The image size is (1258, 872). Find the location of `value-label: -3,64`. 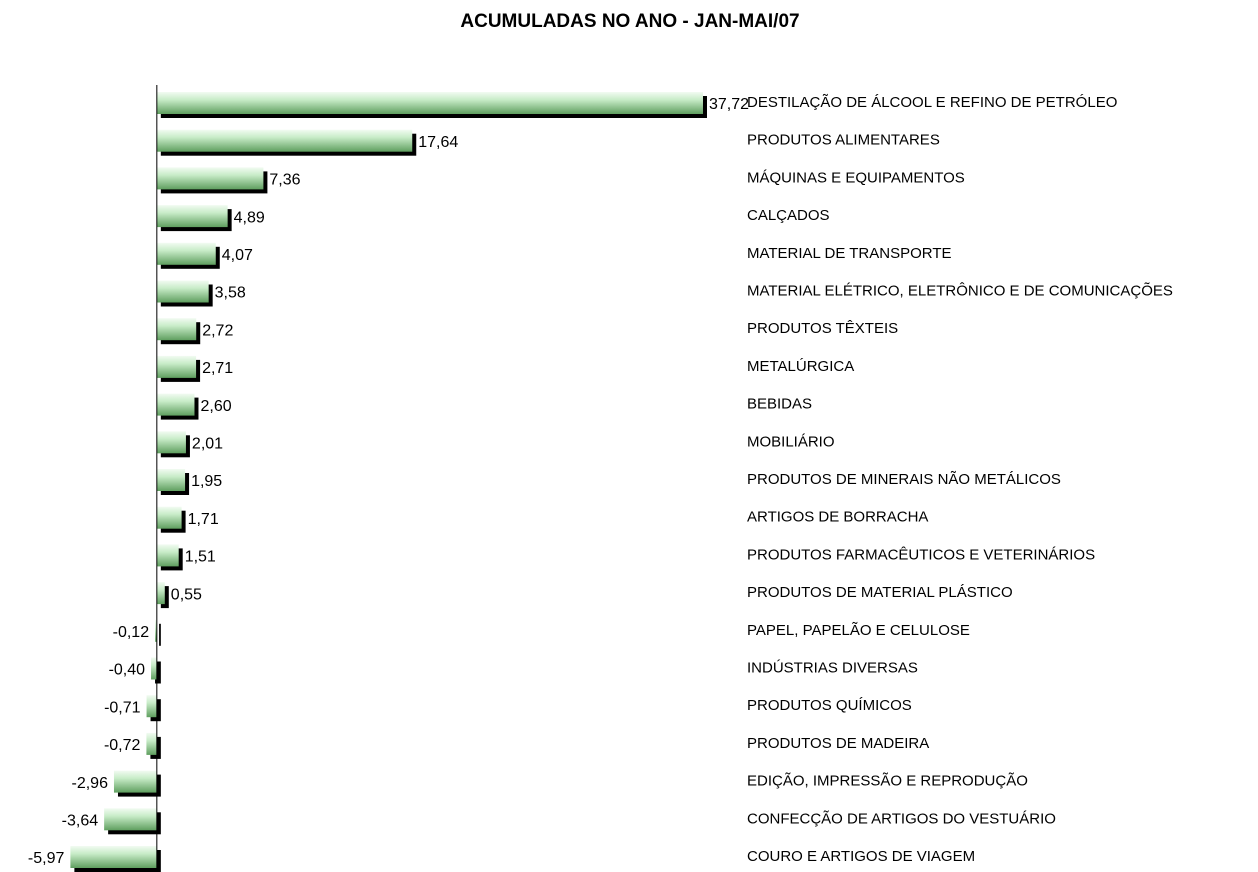

value-label: -3,64 is located at coordinates (80, 821).